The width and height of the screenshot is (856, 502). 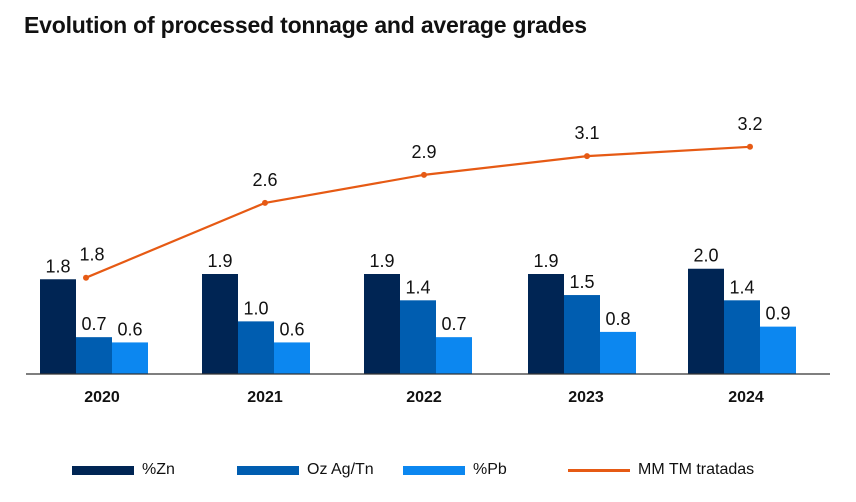 I want to click on bar-label-zn-2020: 1.8, so click(x=57, y=266).